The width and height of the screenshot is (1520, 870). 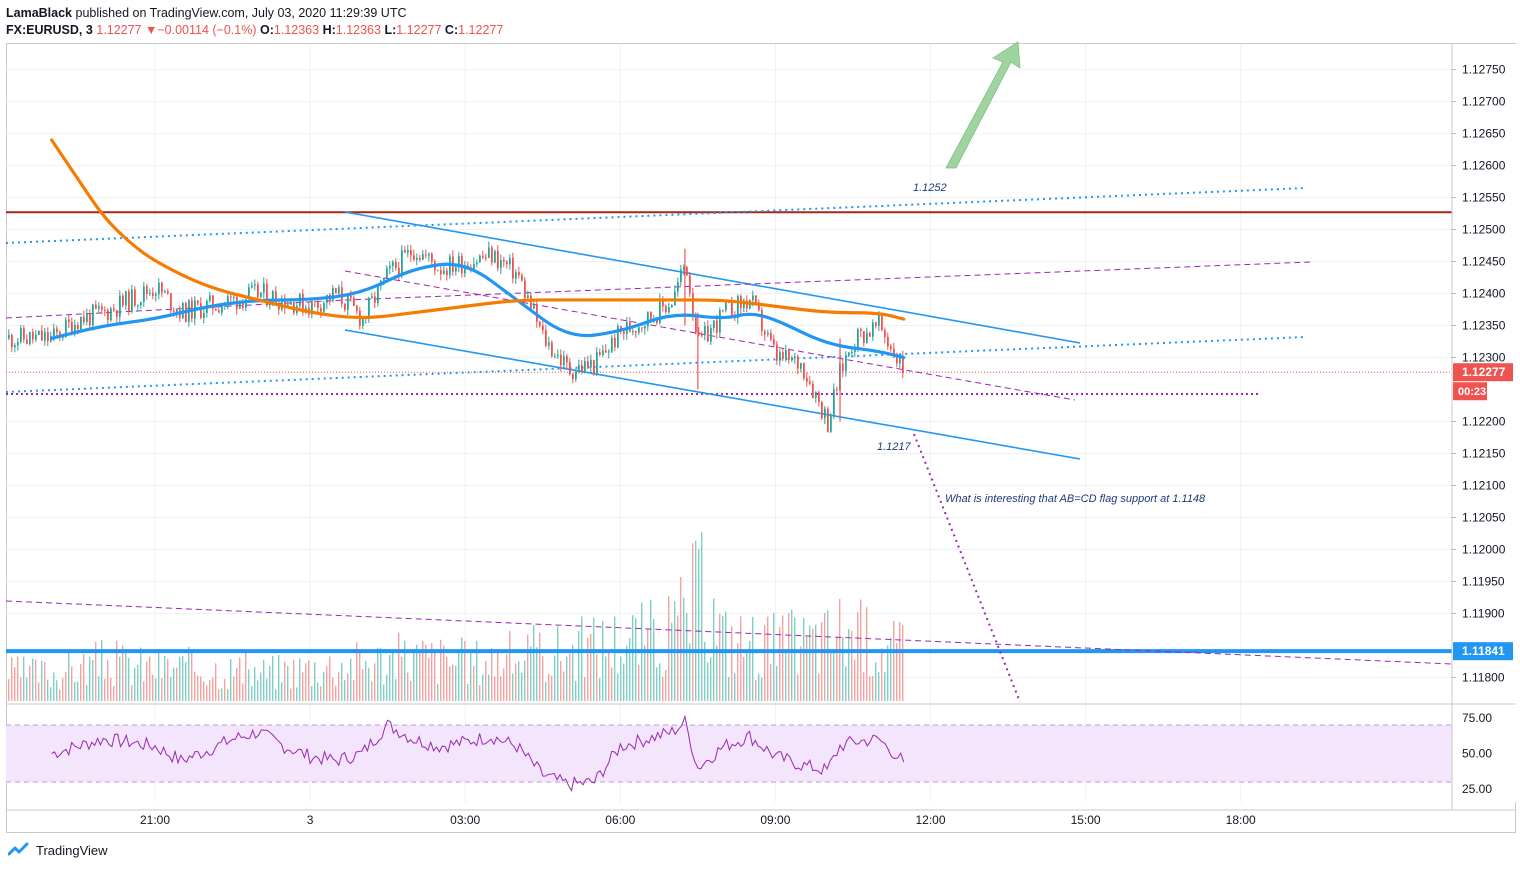 What do you see at coordinates (155, 820) in the screenshot?
I see `x-tick-label: 21:00` at bounding box center [155, 820].